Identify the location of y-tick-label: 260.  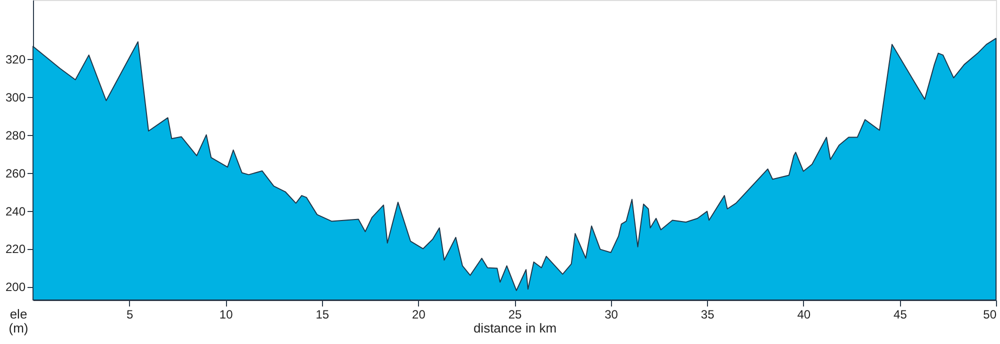
(15, 173).